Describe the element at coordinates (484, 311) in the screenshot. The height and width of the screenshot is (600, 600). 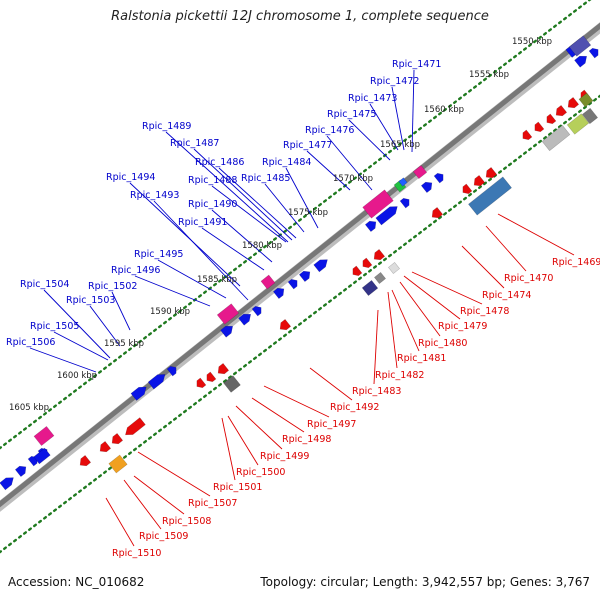
I see `gene-label-rpic-1478: Rpic_1478` at that location.